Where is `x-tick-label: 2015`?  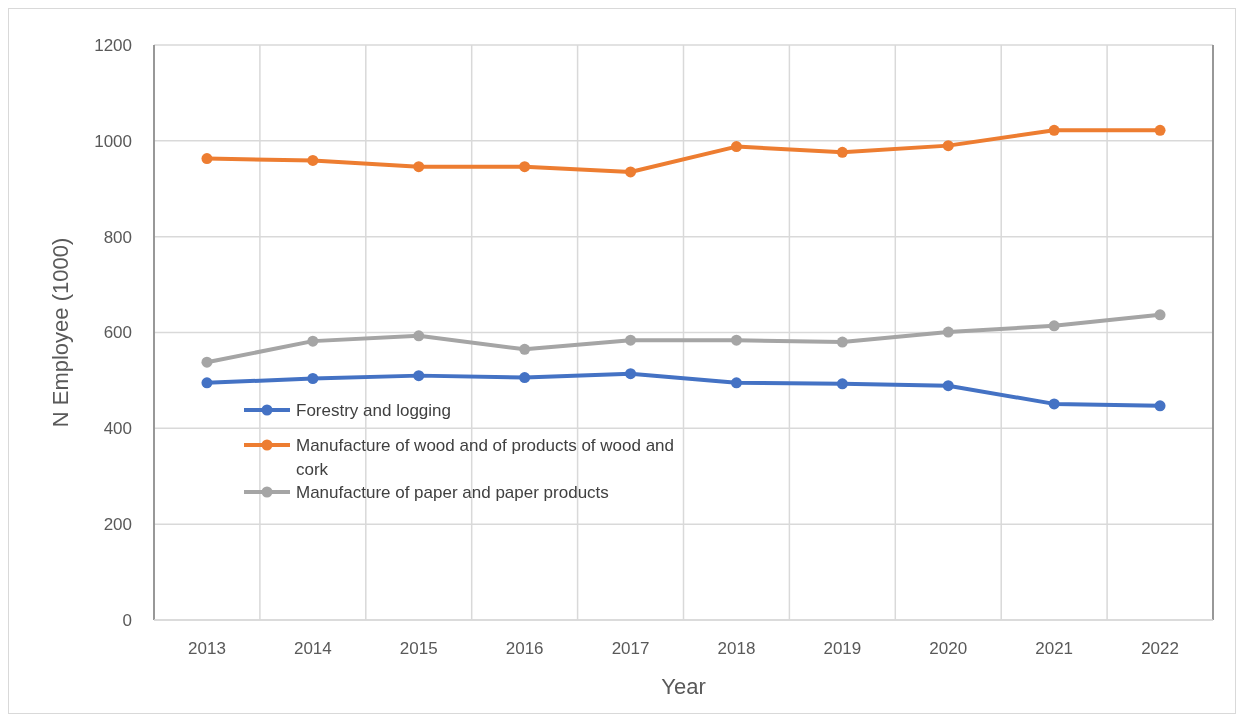
x-tick-label: 2015 is located at coordinates (418, 648).